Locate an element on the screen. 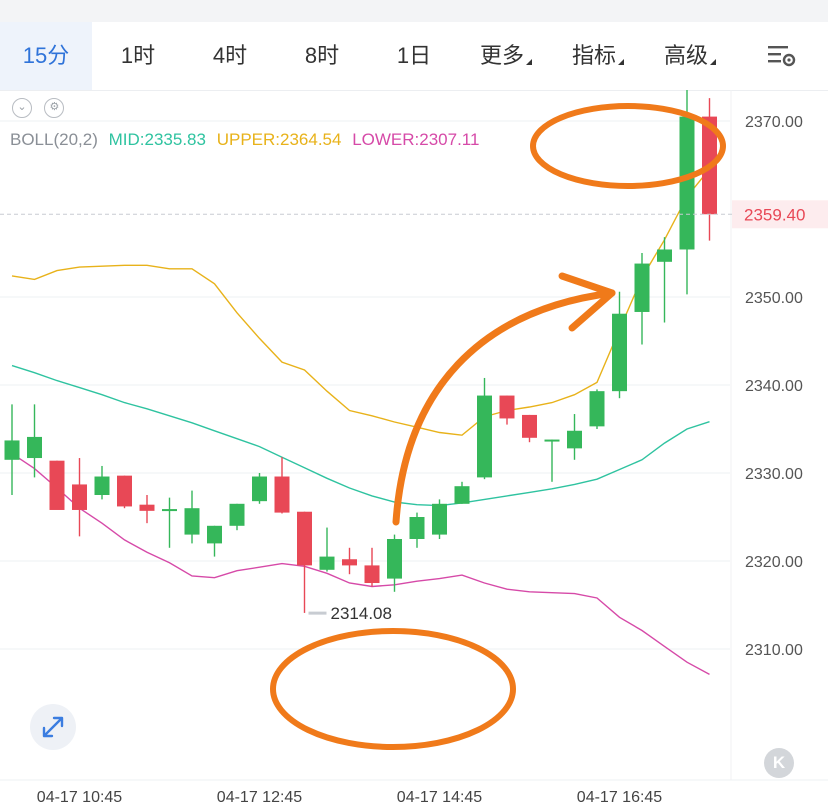 This screenshot has height=812, width=828. tab-label: 更多 is located at coordinates (501, 55).